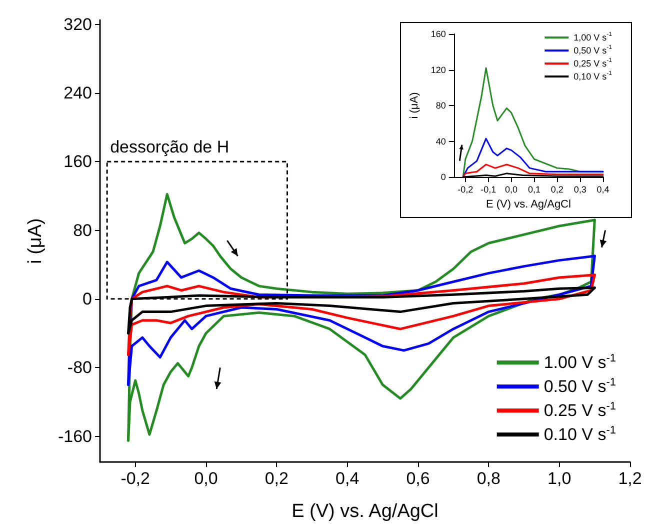 This screenshot has height=528, width=646. I want to click on y-tick-label: -80, so click(79, 368).